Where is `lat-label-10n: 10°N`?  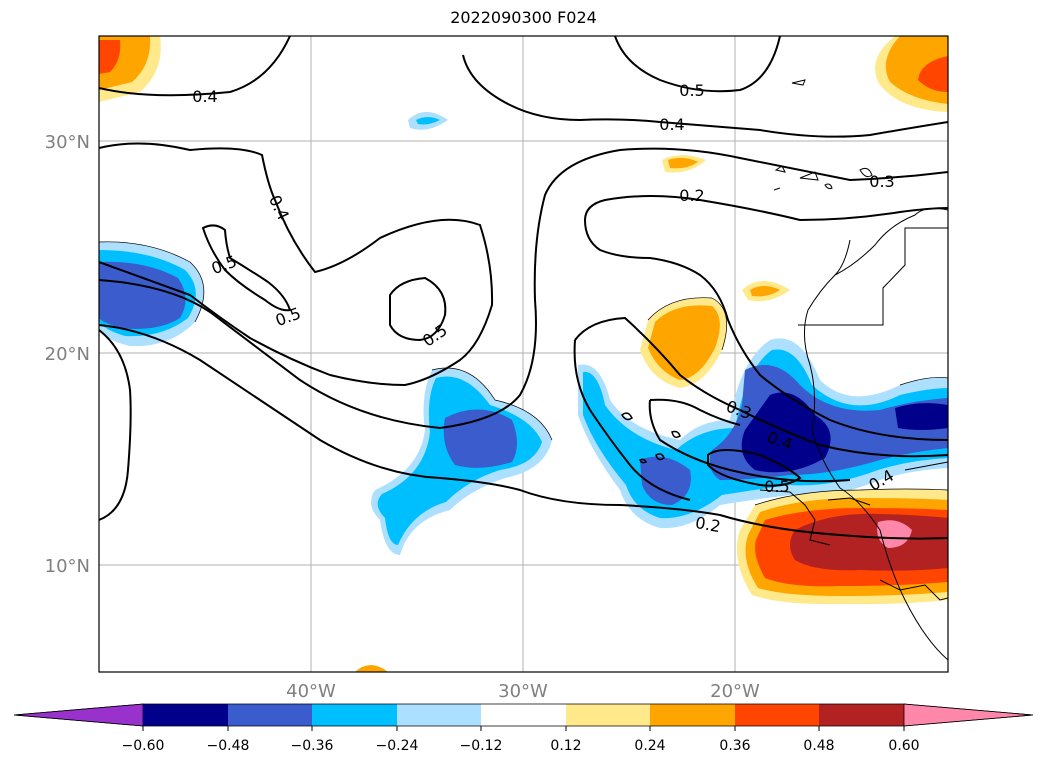
lat-label-10n: 10°N is located at coordinates (67, 566).